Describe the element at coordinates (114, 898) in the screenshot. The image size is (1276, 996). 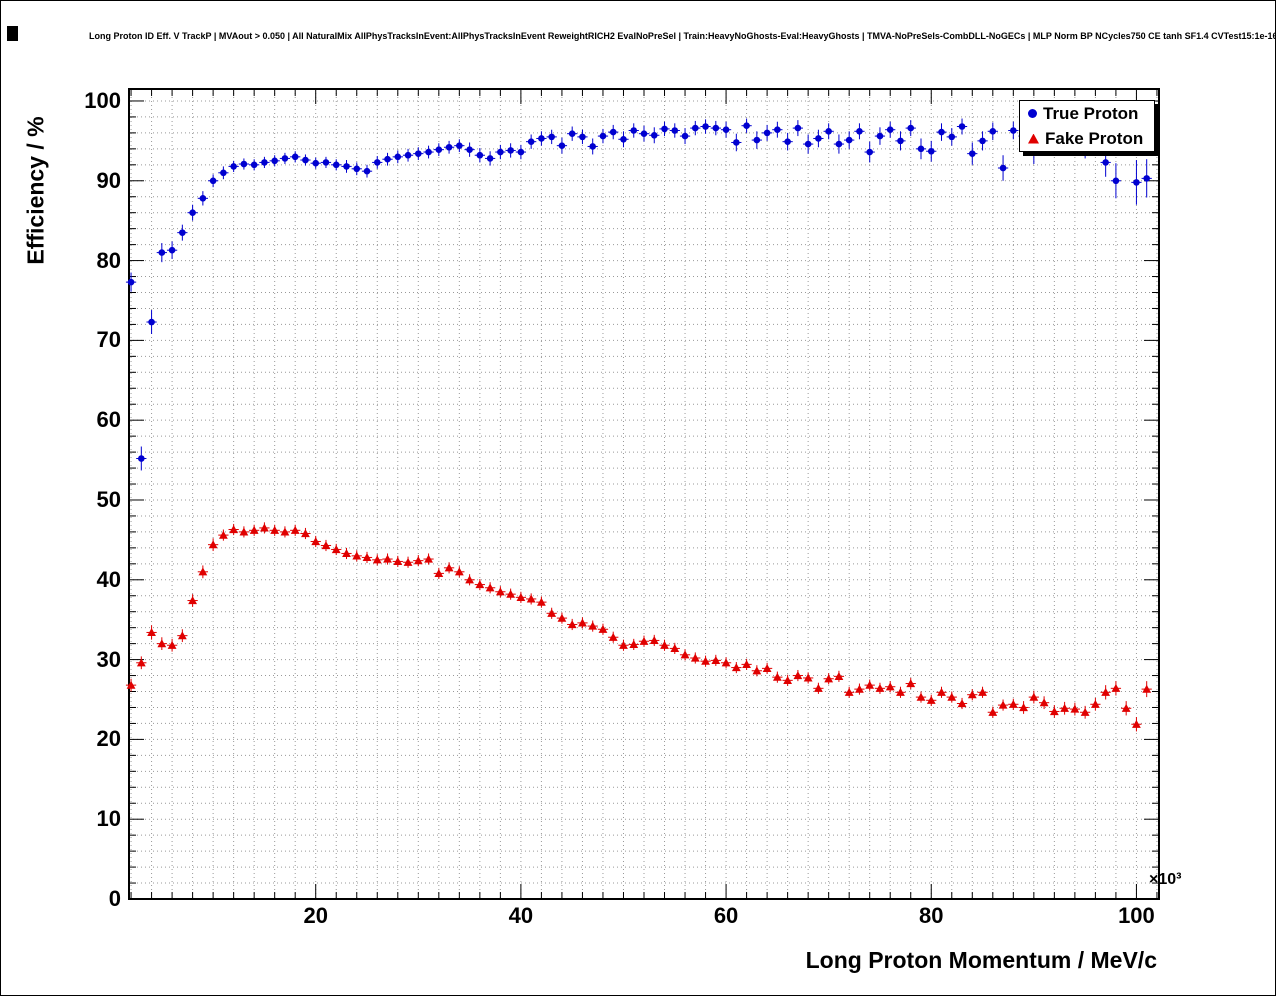
I see `y-tick-label: 0` at that location.